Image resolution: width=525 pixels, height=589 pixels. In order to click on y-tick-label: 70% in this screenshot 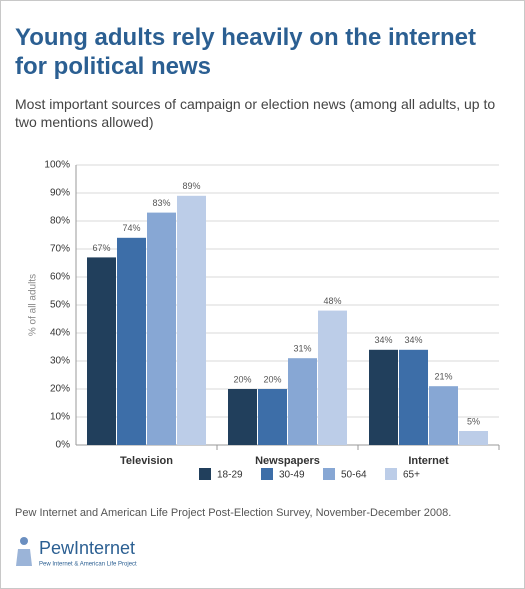, I will do `click(60, 249)`.